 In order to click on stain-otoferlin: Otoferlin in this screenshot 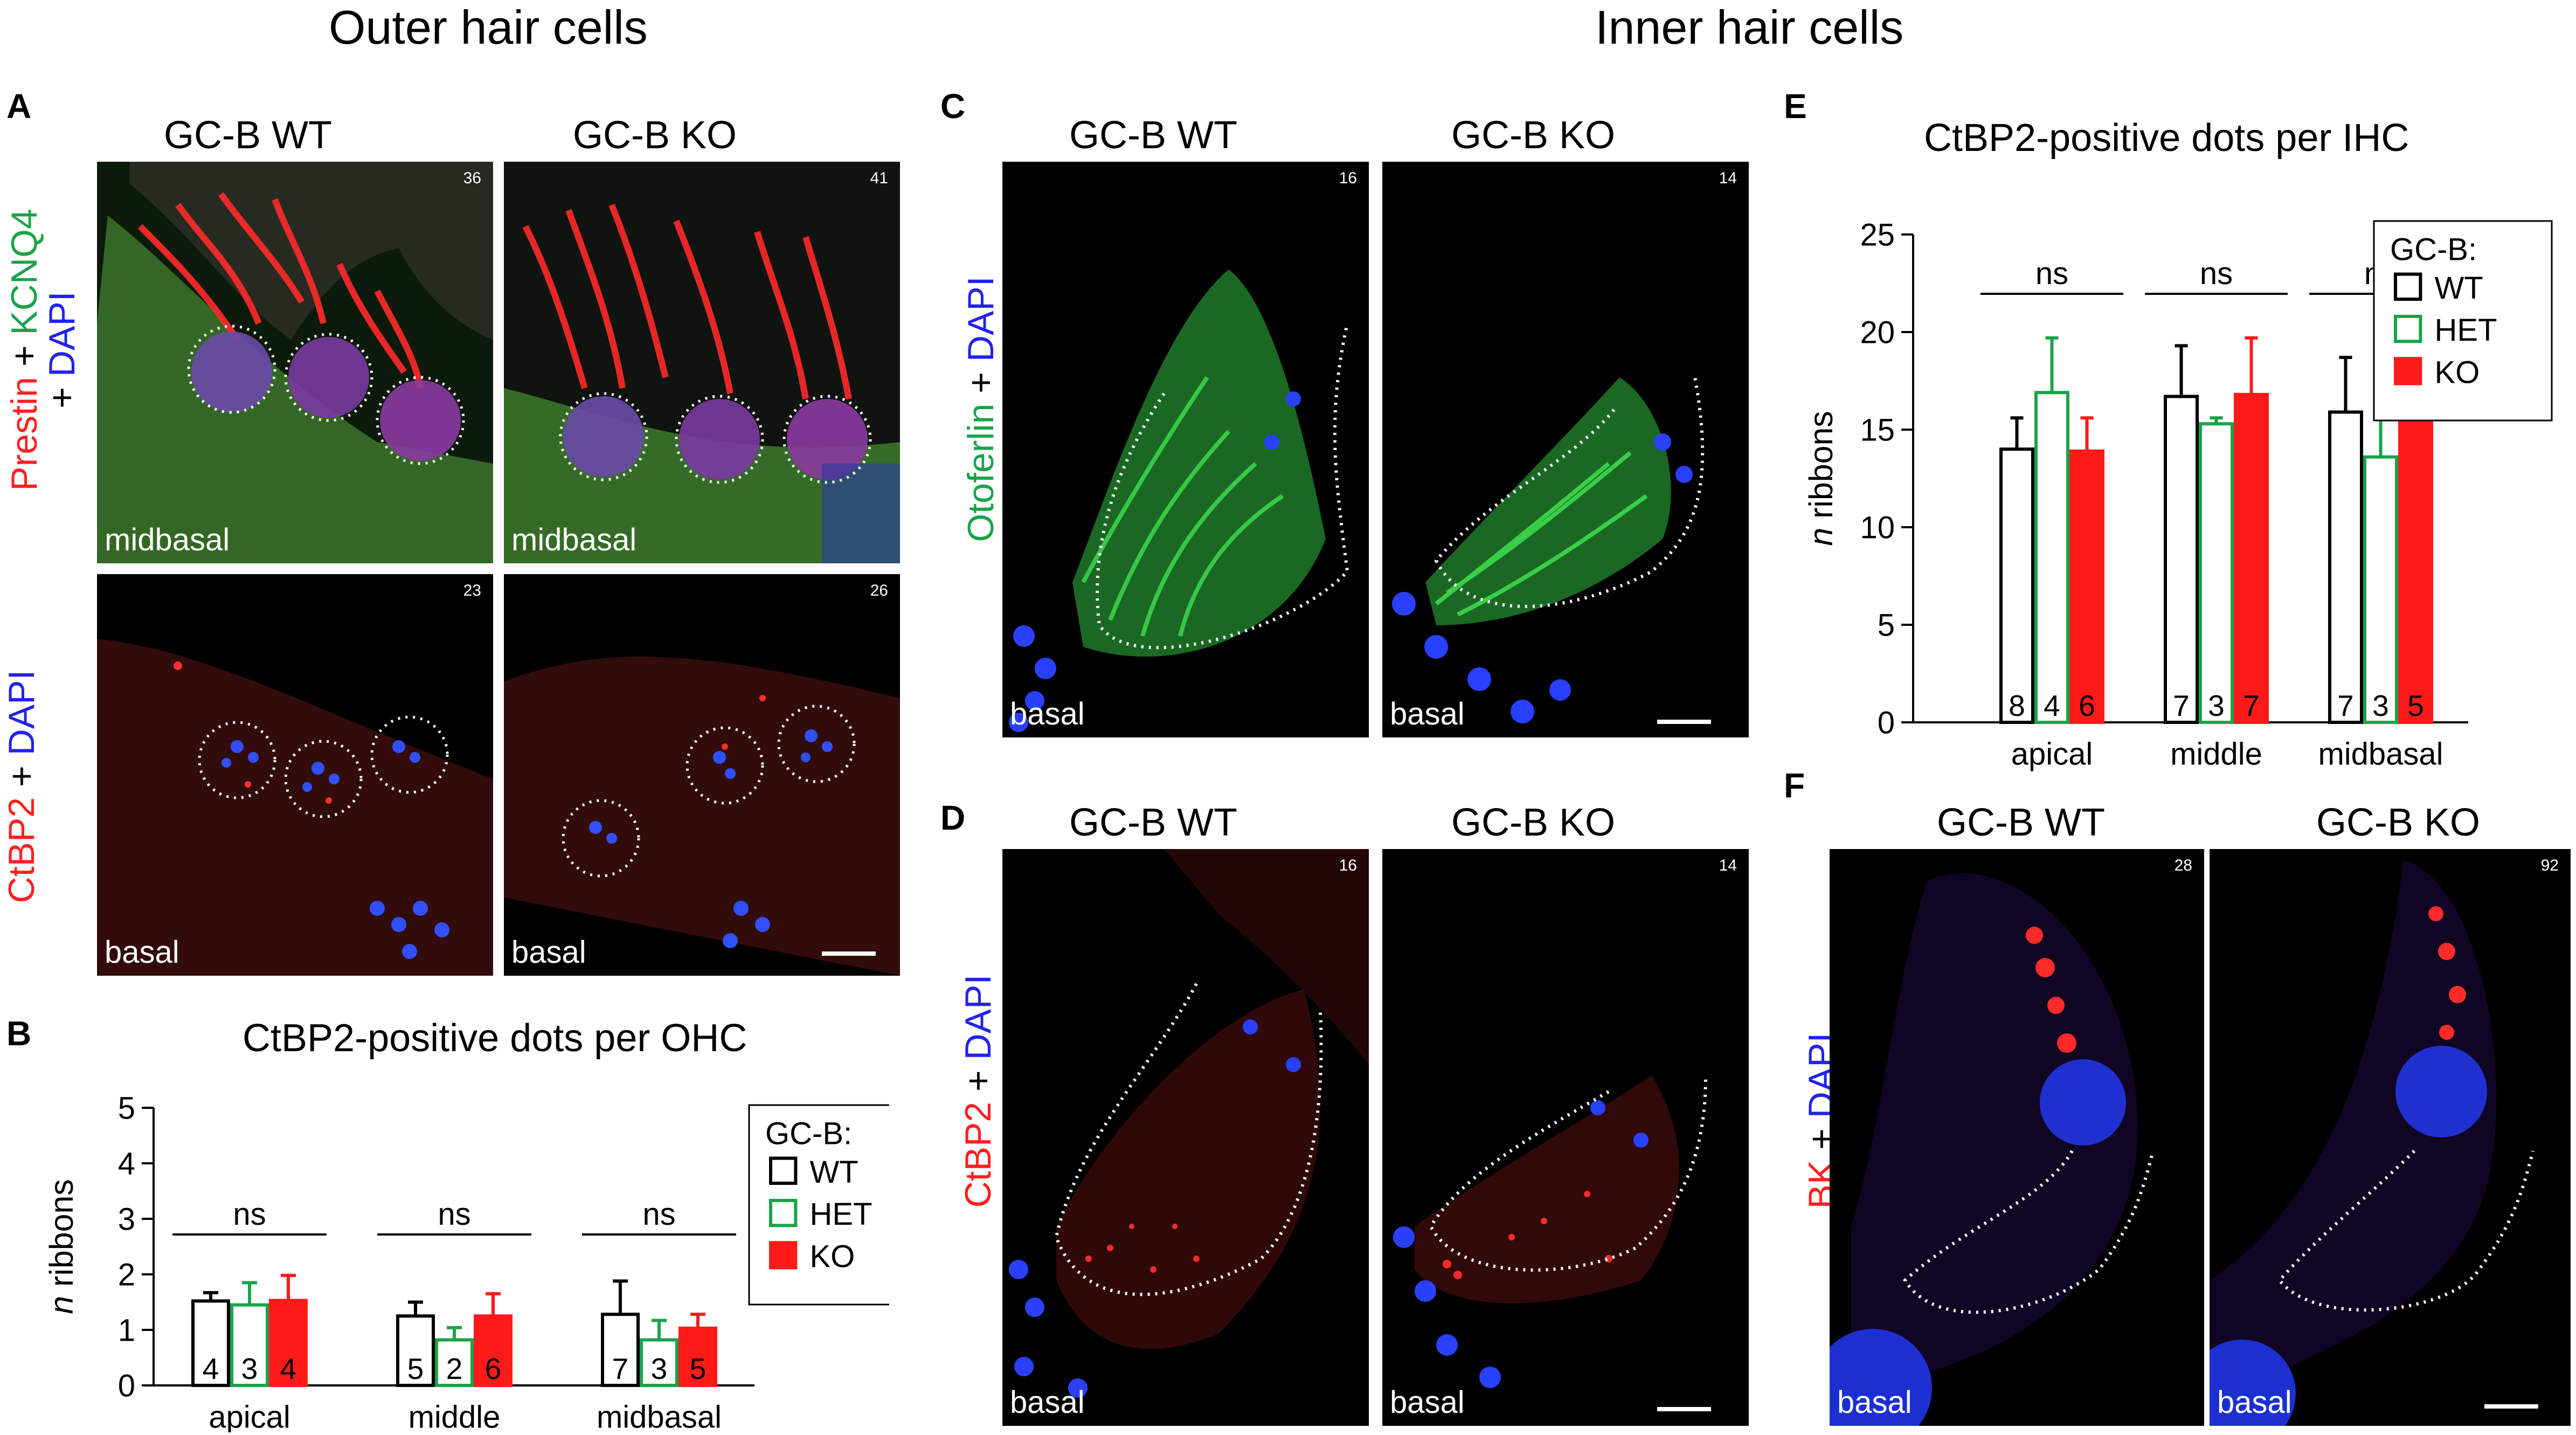, I will do `click(980, 473)`.